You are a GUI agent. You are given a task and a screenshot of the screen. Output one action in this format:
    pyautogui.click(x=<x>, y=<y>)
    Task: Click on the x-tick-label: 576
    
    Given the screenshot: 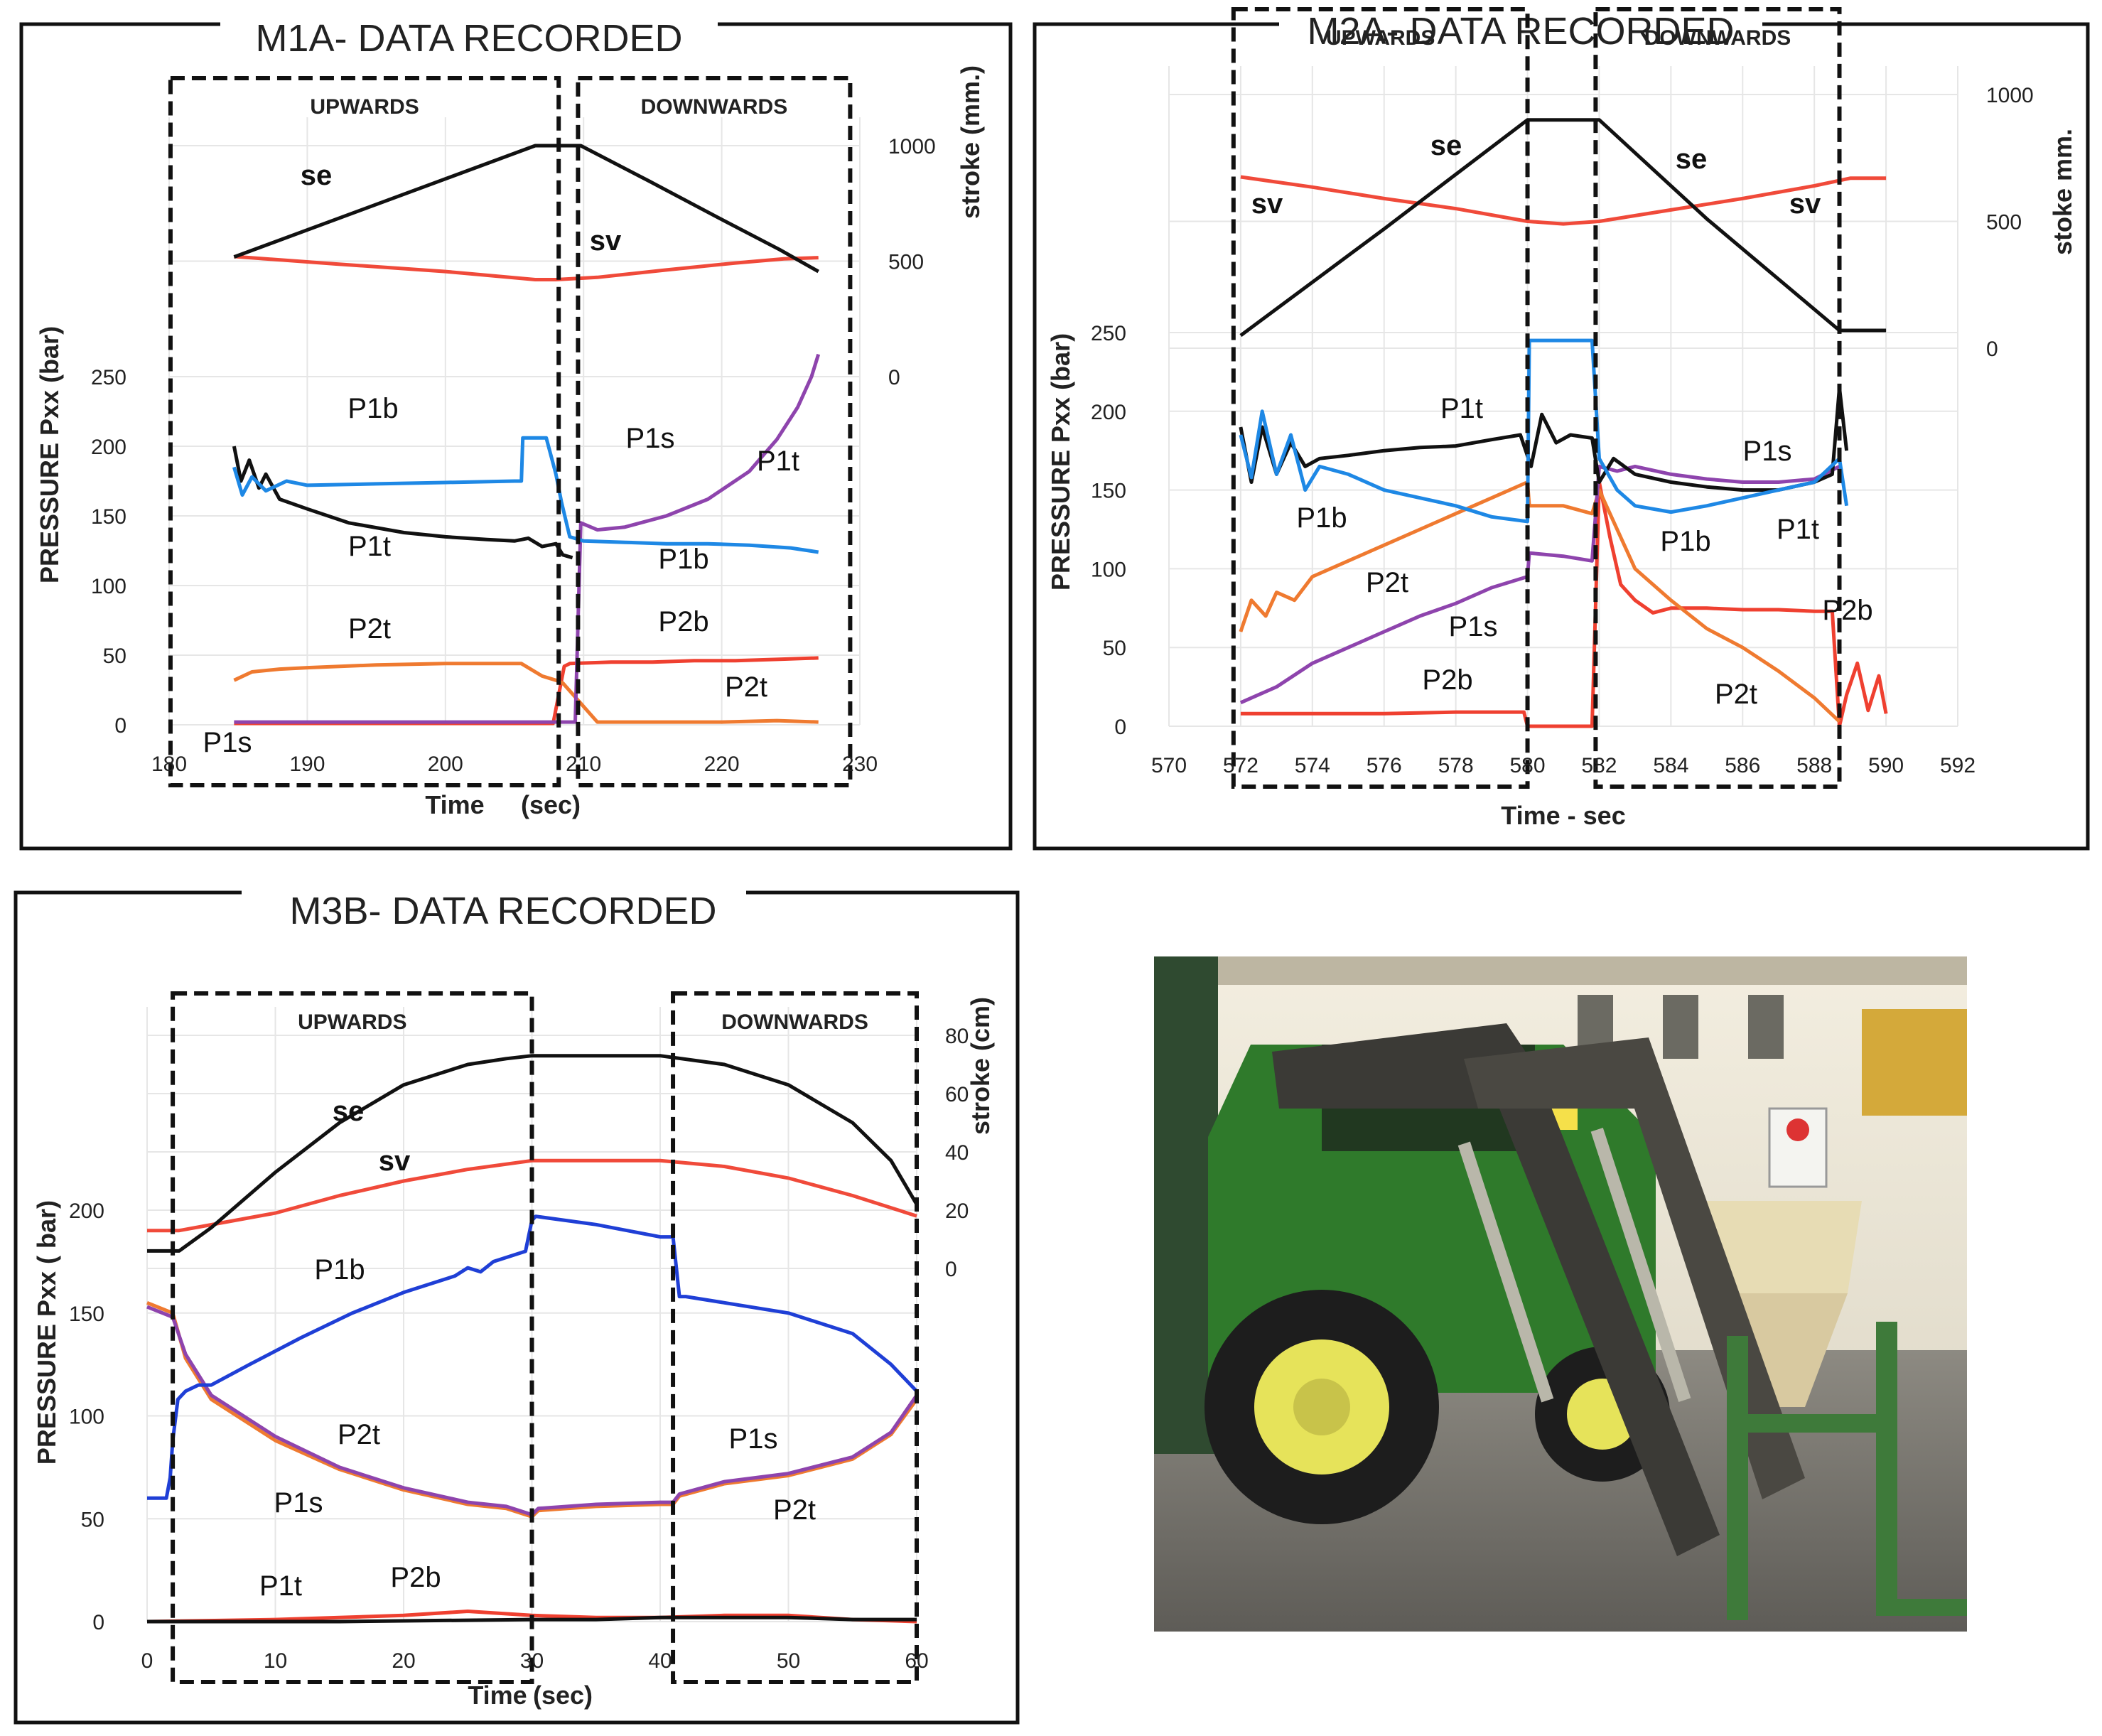 What is the action you would take?
    pyautogui.click(x=1384, y=766)
    